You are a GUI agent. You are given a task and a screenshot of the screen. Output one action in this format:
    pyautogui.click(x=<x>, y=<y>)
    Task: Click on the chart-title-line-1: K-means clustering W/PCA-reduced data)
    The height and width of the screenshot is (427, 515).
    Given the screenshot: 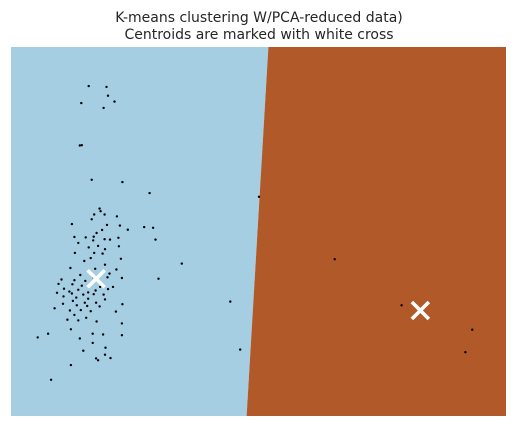 What is the action you would take?
    pyautogui.click(x=259, y=18)
    